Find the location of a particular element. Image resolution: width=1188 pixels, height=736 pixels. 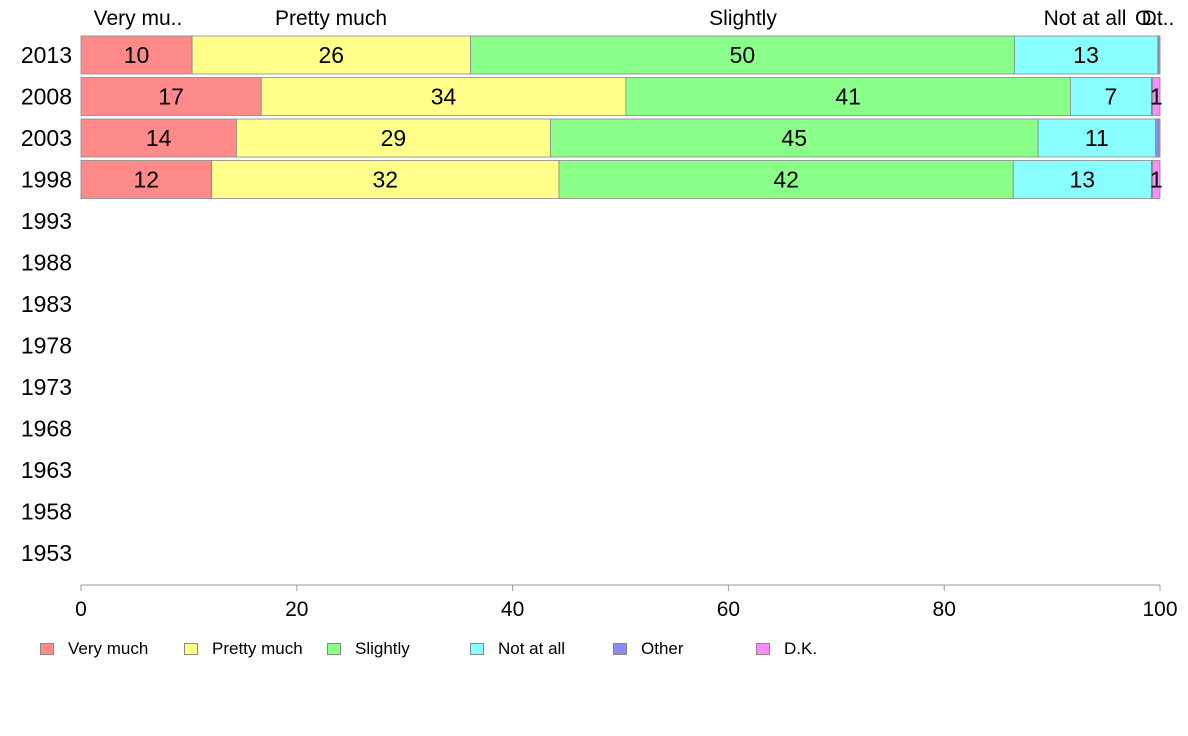

legend-label: D.K. is located at coordinates (801, 648).